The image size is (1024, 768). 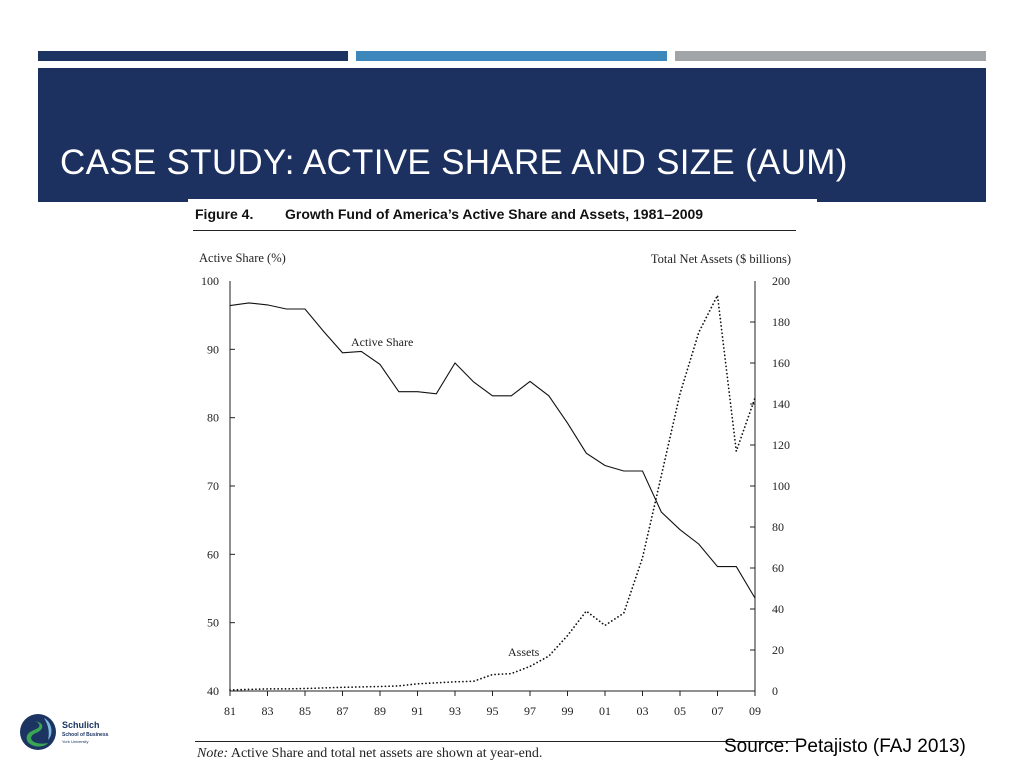 I want to click on logo-subtitle-university: York University, so click(x=75, y=741).